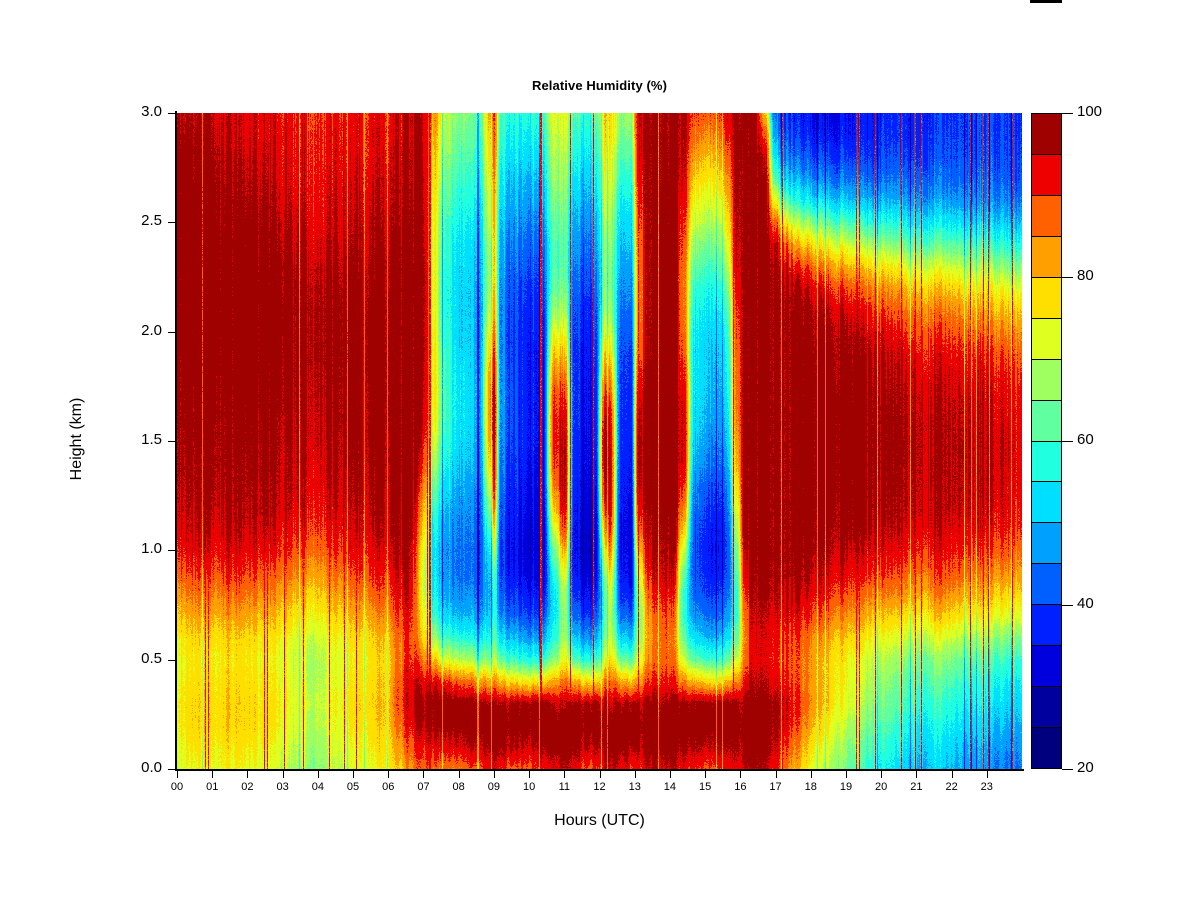  What do you see at coordinates (176, 441) in the screenshot?
I see `y-axis-spine` at bounding box center [176, 441].